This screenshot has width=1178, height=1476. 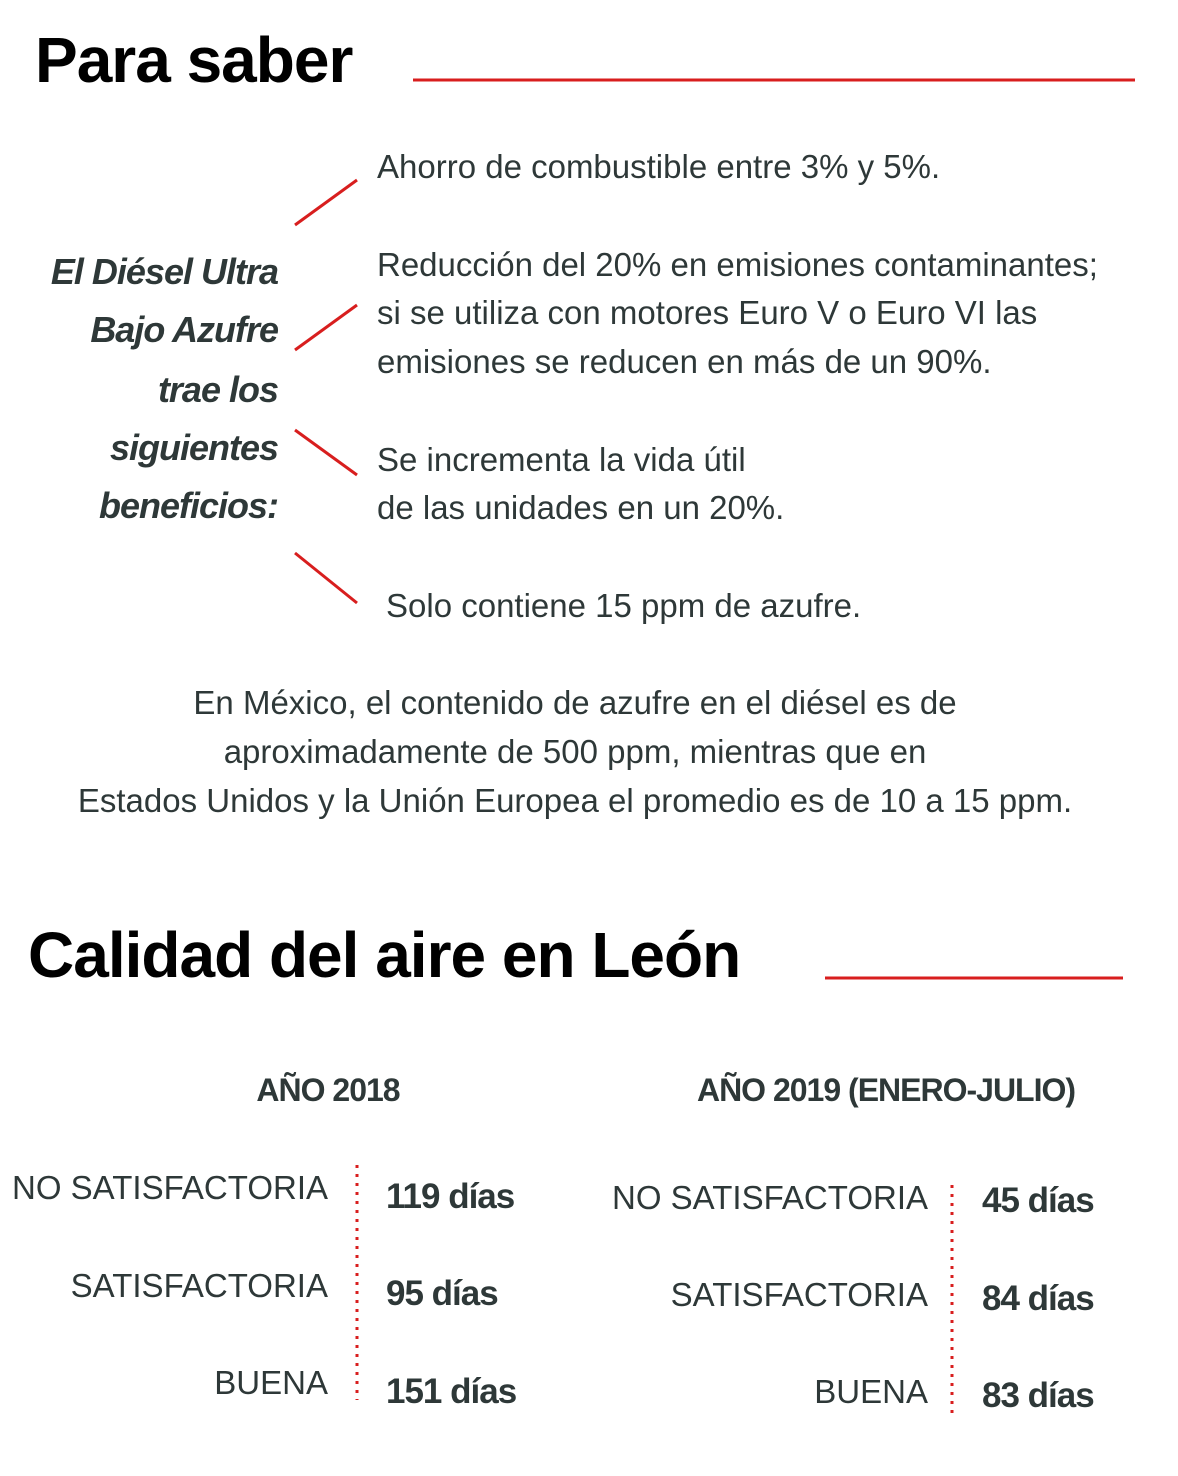 What do you see at coordinates (328, 1090) in the screenshot?
I see `table-heading: AÑO 2018` at bounding box center [328, 1090].